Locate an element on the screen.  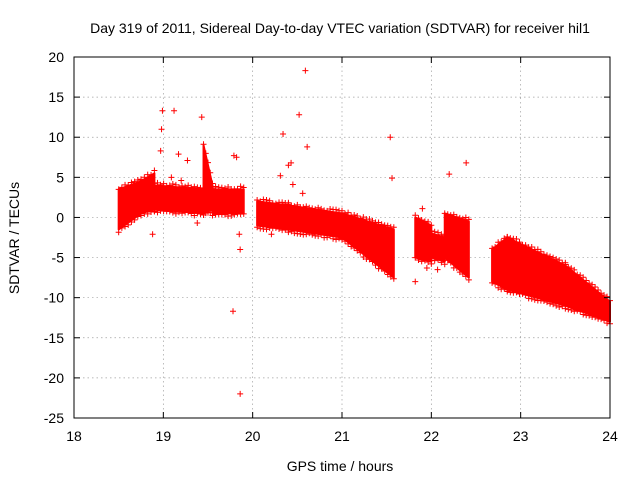
x-tick-label: 19 is located at coordinates (164, 436).